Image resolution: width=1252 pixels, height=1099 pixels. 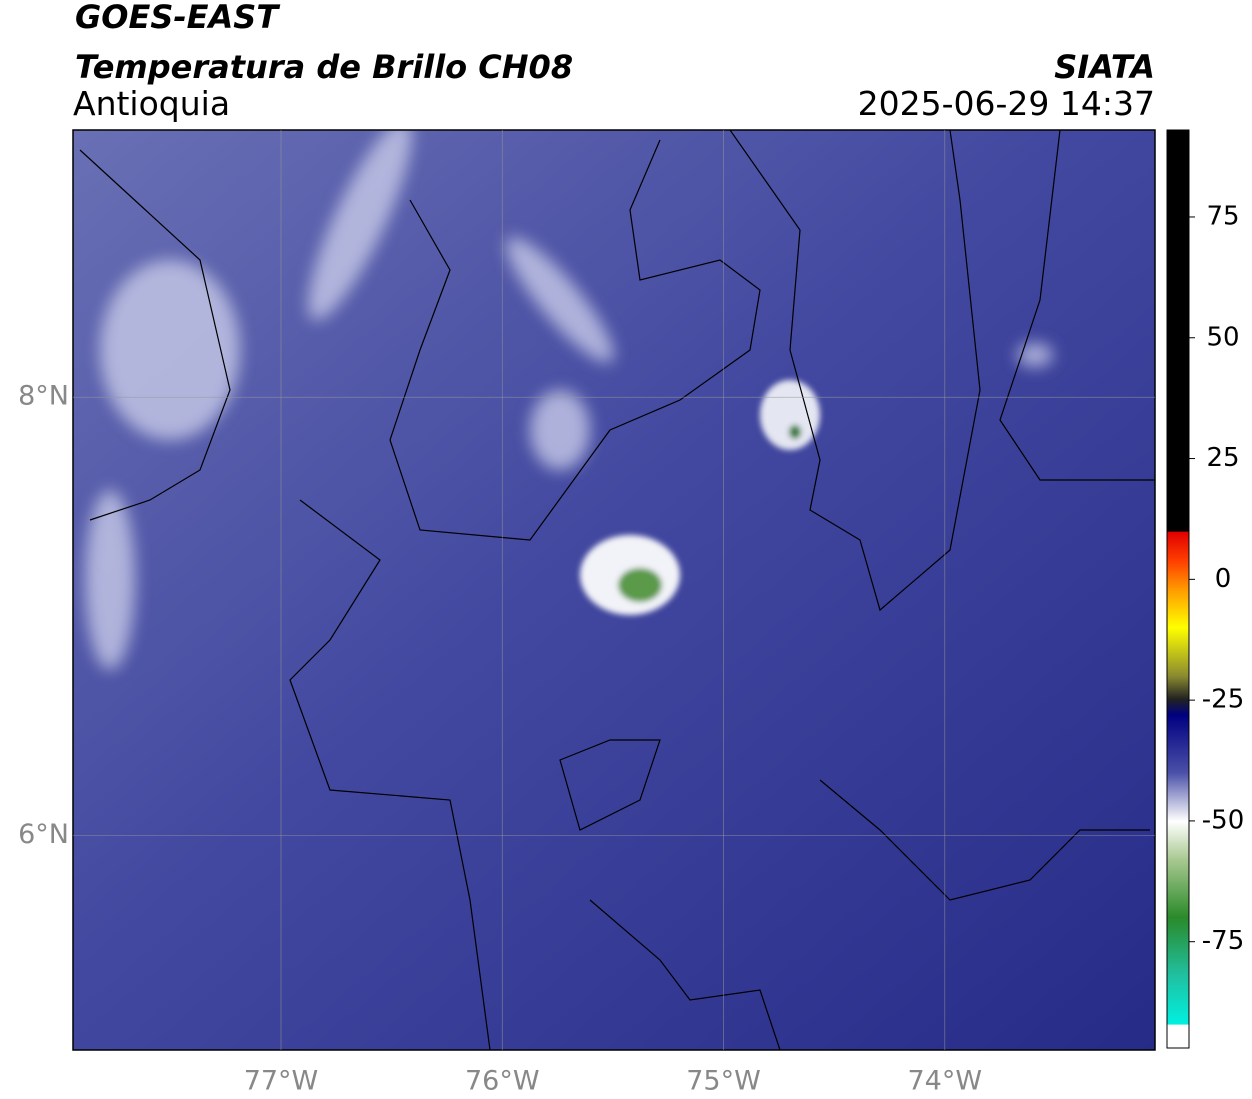 What do you see at coordinates (1223, 820) in the screenshot?
I see `colorbar-tick-label: -50` at bounding box center [1223, 820].